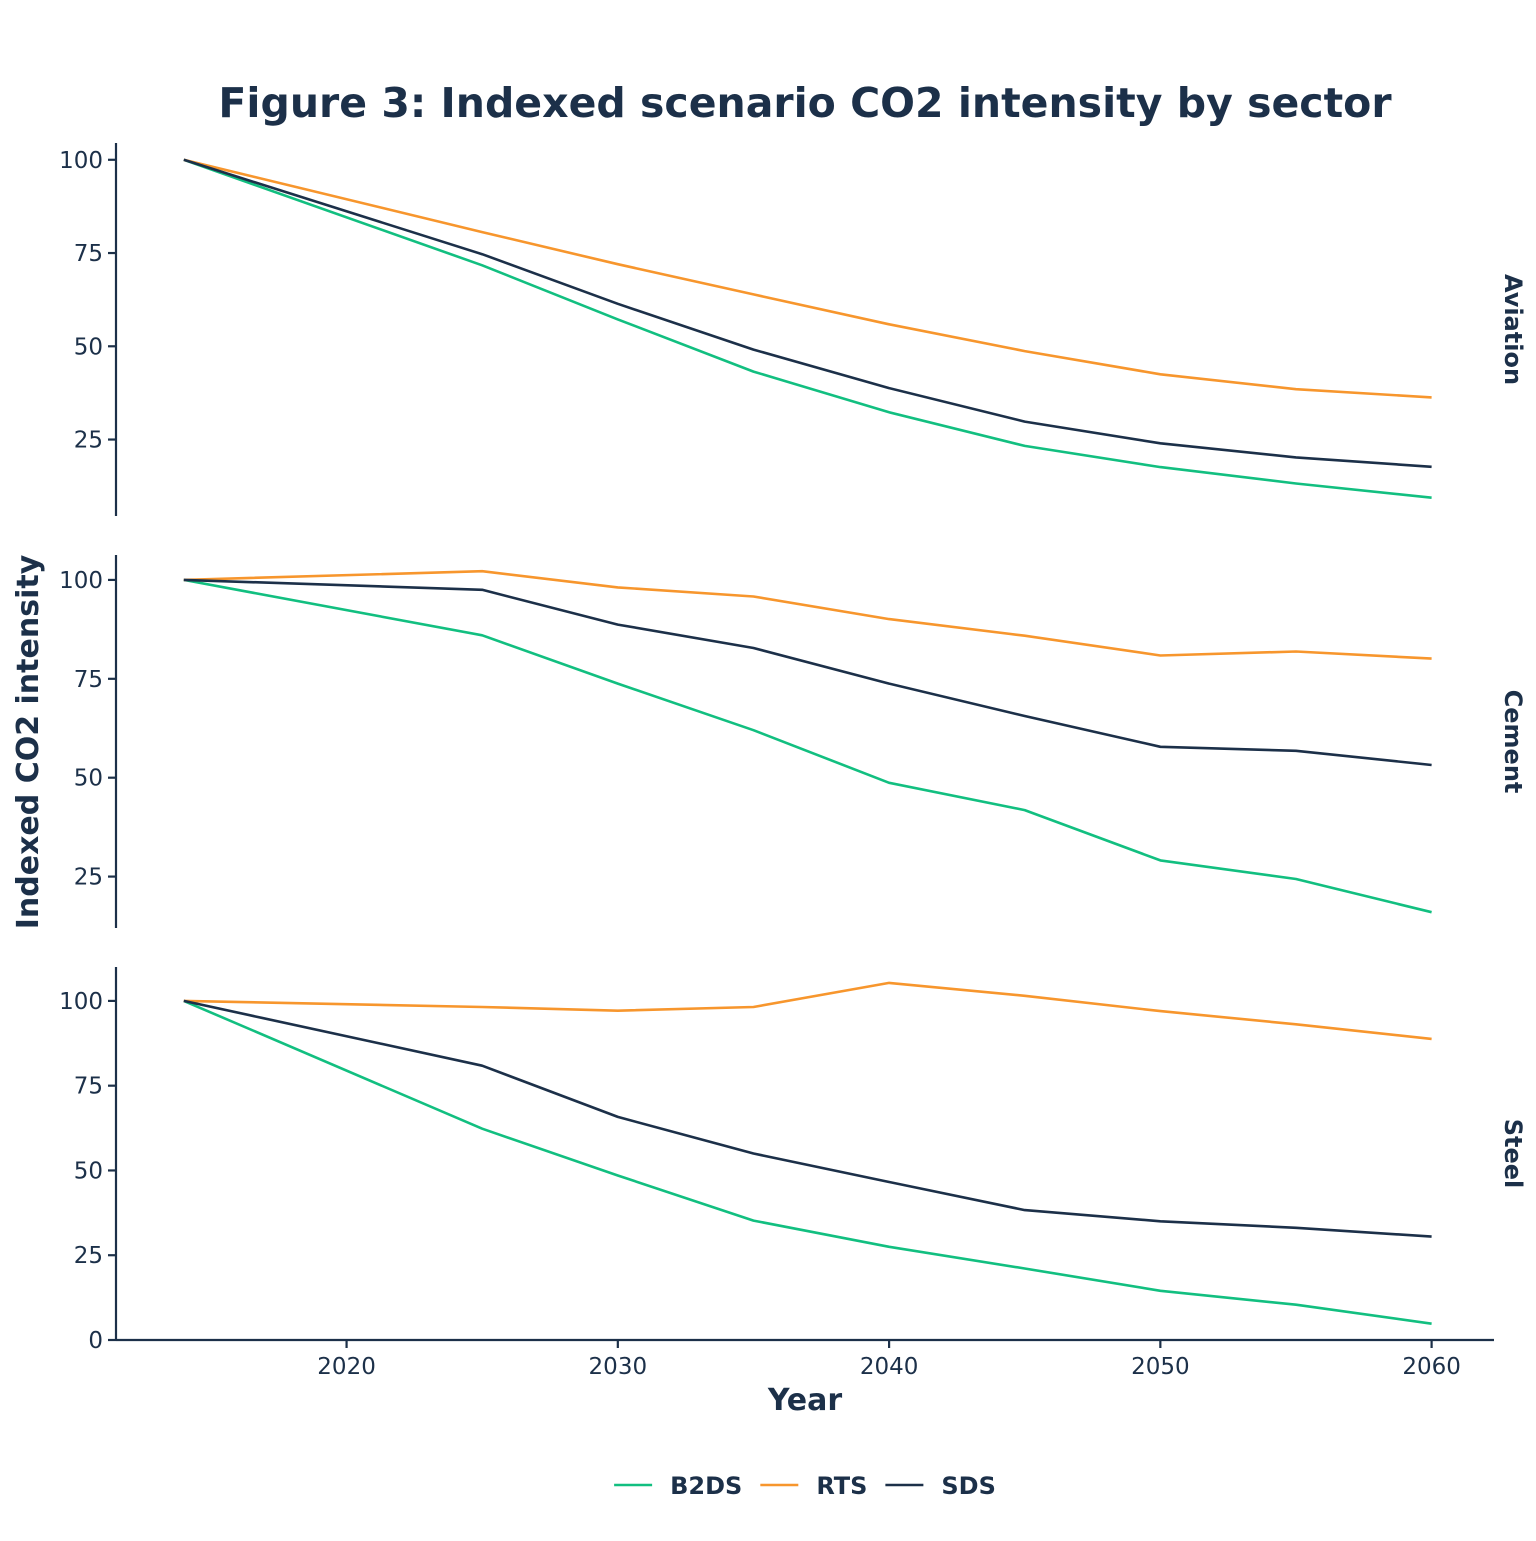 Image resolution: width=1536 pixels, height=1541 pixels. Describe the element at coordinates (1431, 1367) in the screenshot. I see `x-tick-label: 2060` at that location.